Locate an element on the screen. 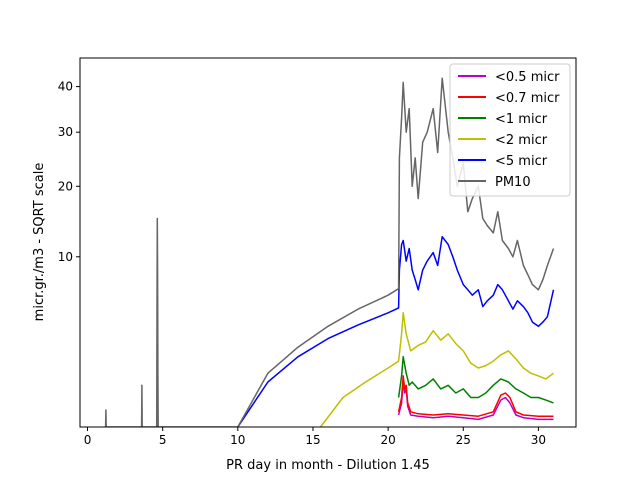  legend-label-2: <1 micr is located at coordinates (521, 119).